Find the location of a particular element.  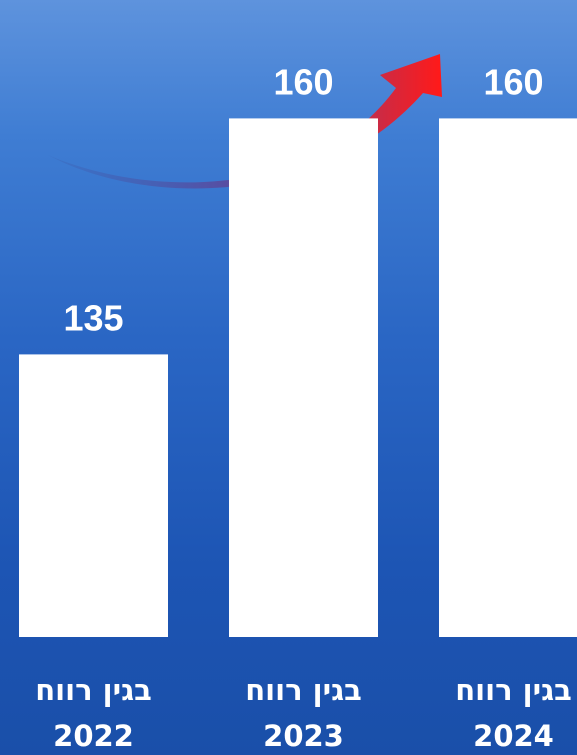

trend-arrow-icon is located at coordinates (245, 121).